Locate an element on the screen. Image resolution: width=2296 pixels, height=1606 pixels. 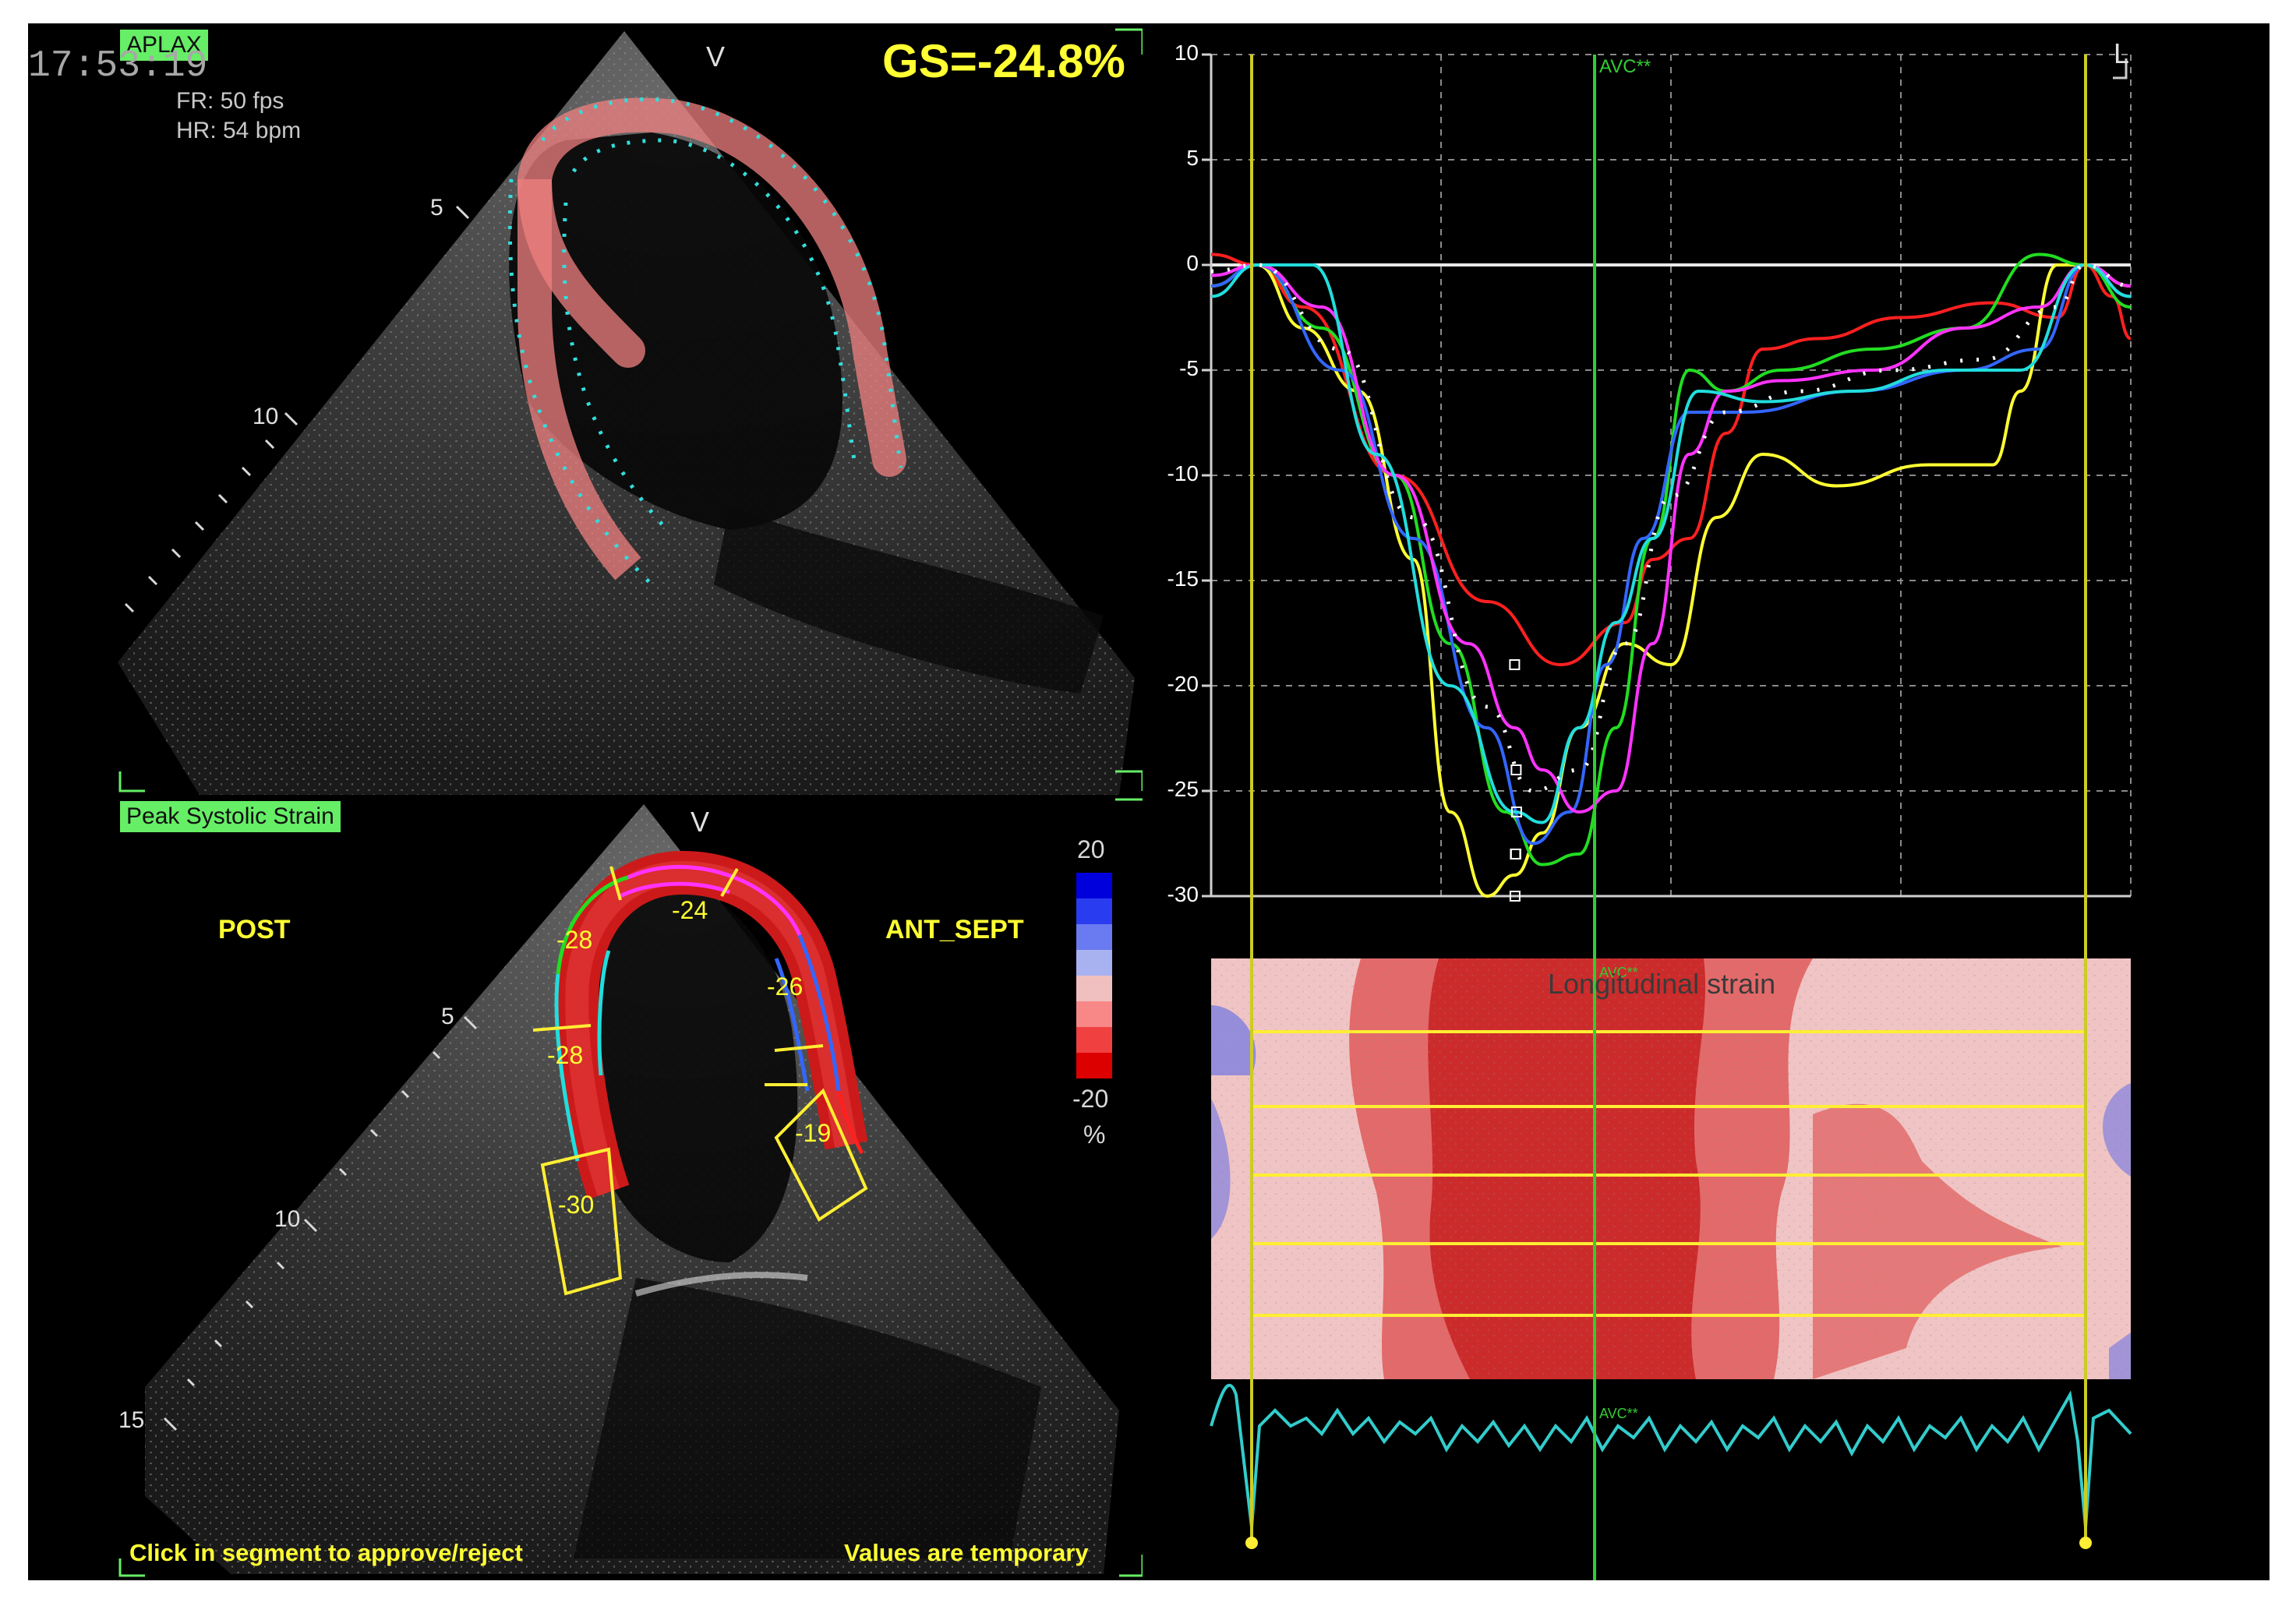
temporary-values-note: Values are temporary is located at coordinates (967, 1552).